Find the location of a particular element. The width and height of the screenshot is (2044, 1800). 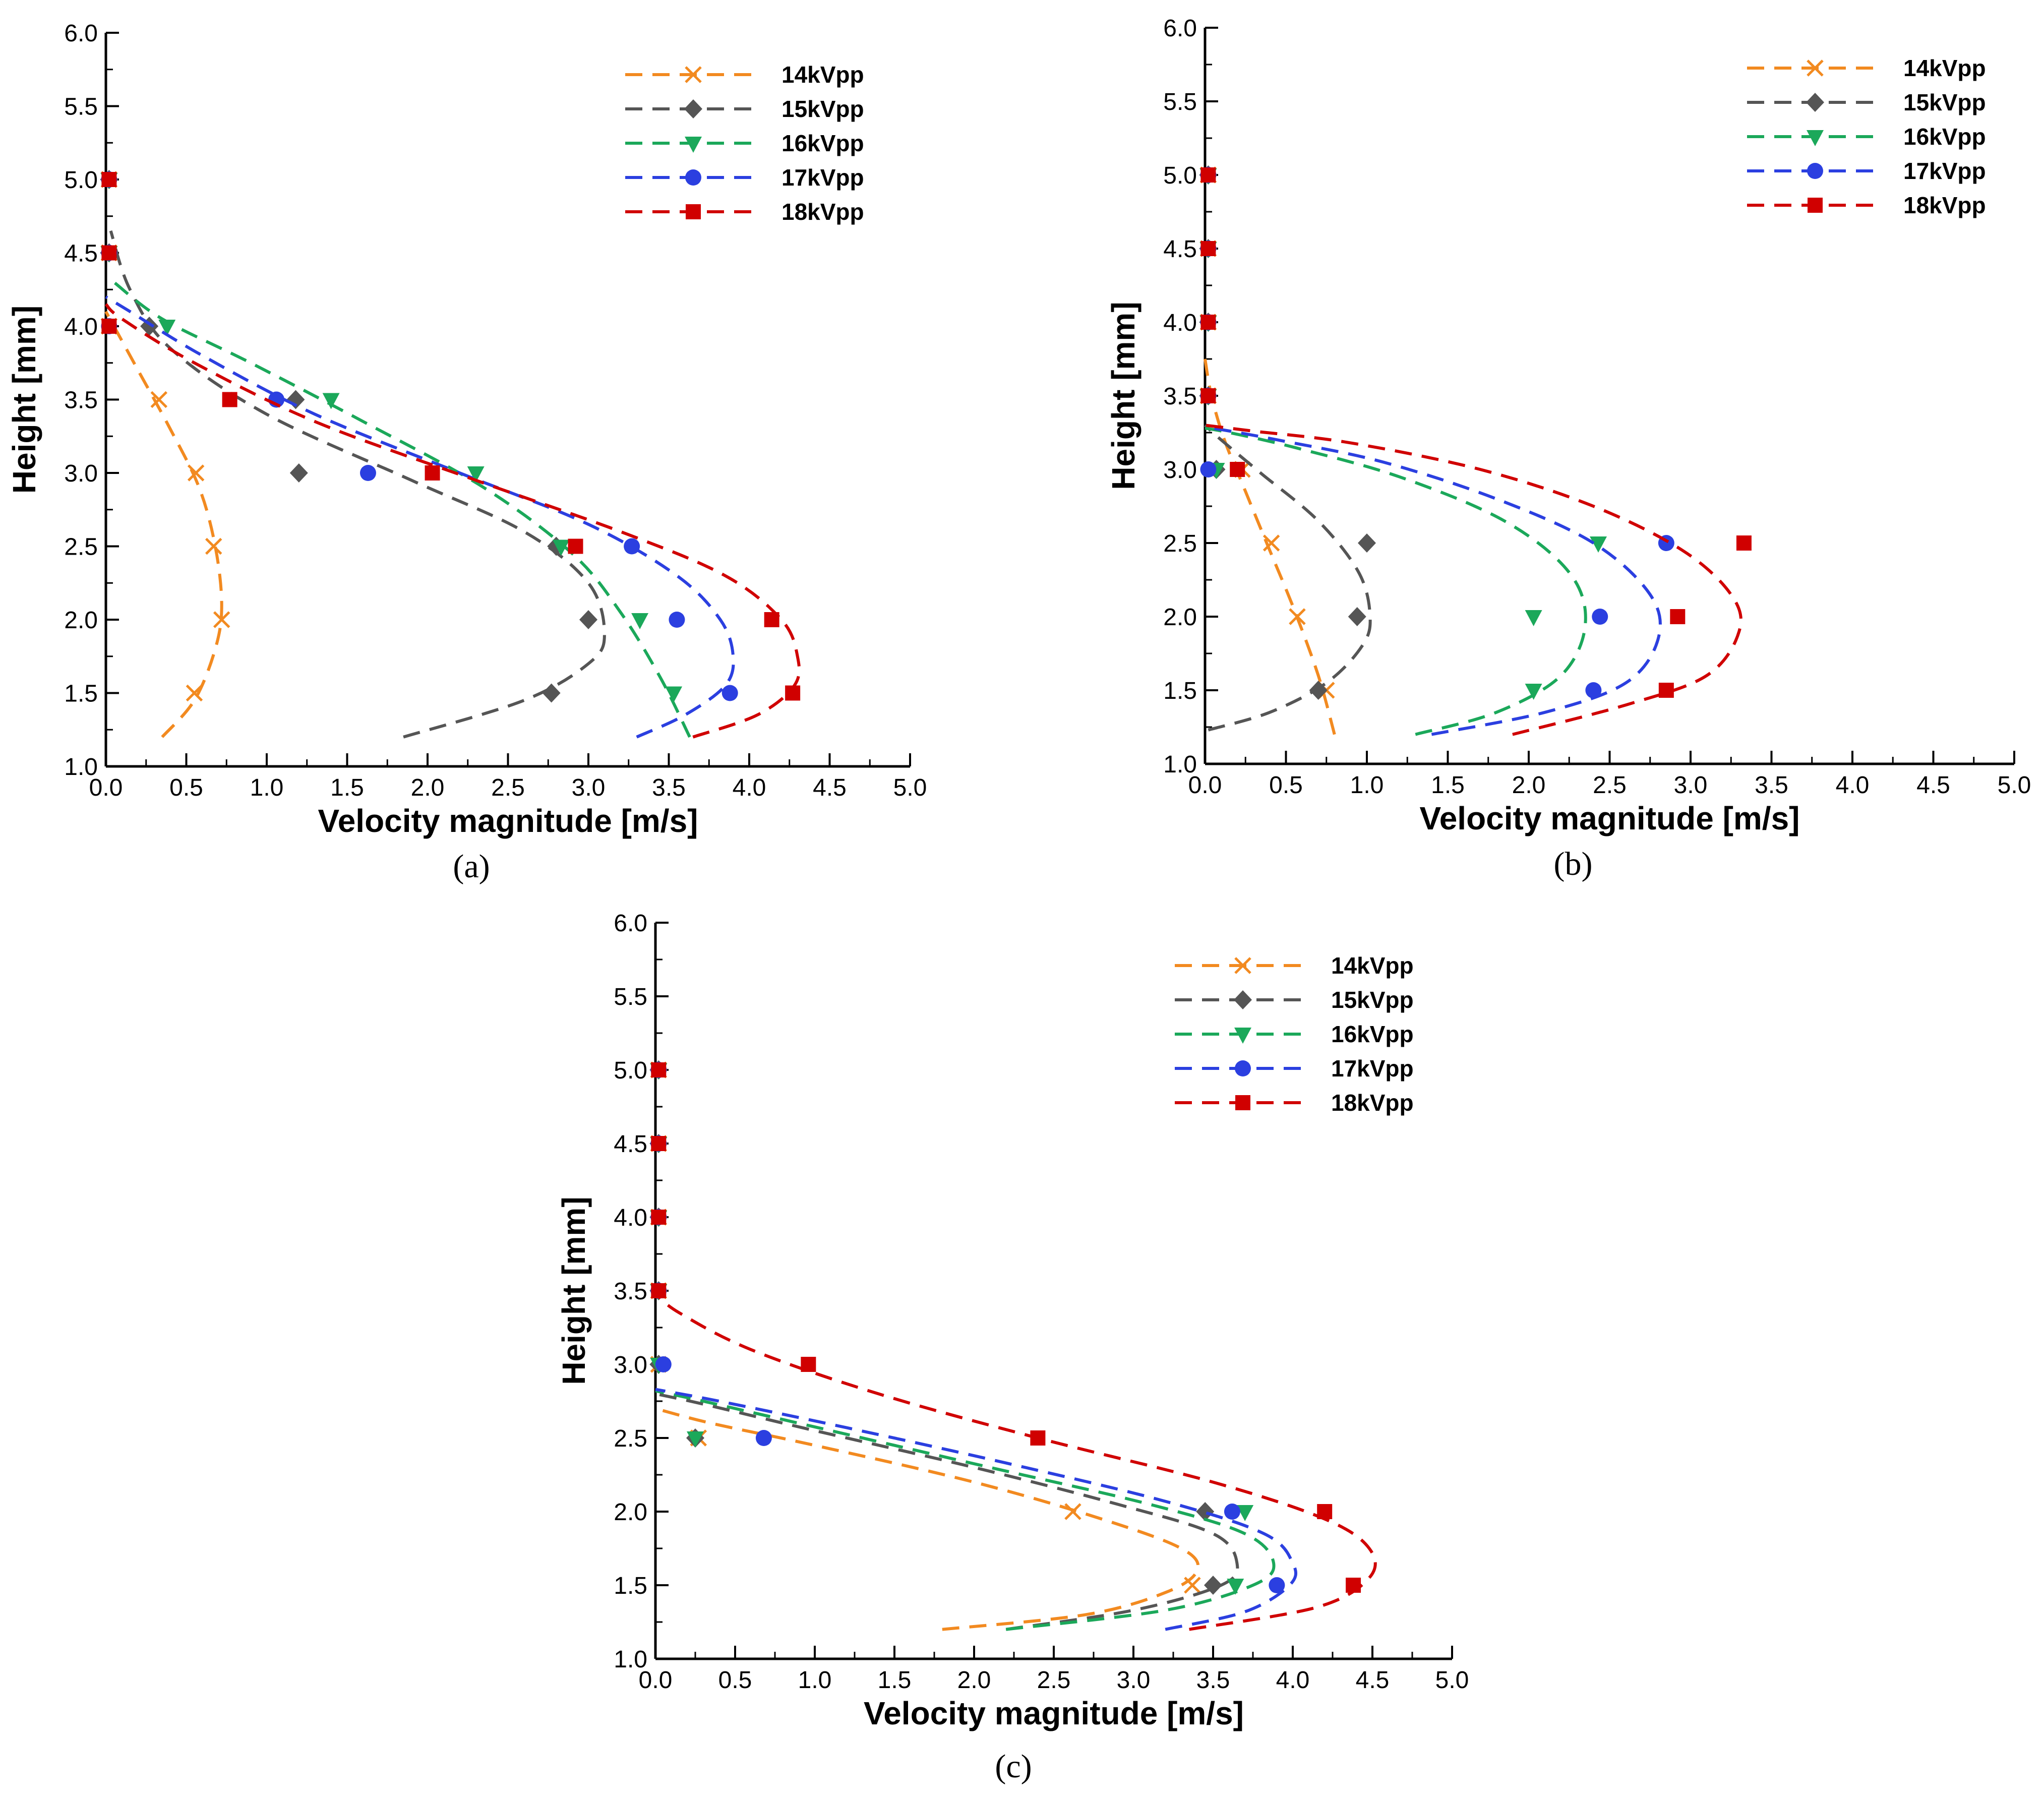

panel-caption: (a) is located at coordinates (471, 866).